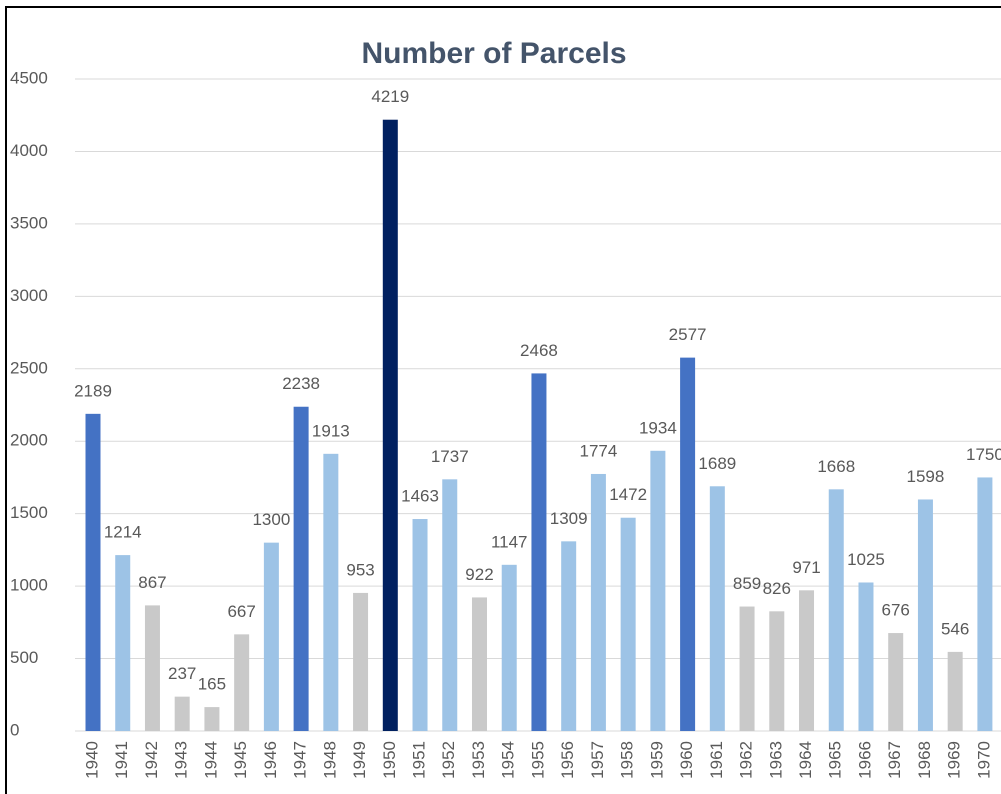 The image size is (1001, 794). What do you see at coordinates (747, 583) in the screenshot?
I see `data-label: 859` at bounding box center [747, 583].